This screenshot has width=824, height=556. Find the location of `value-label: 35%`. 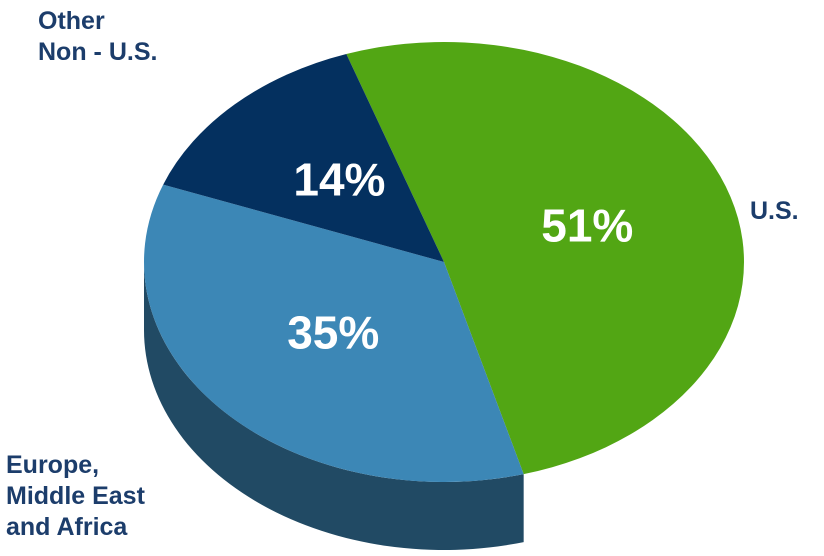

value-label: 35% is located at coordinates (333, 332).